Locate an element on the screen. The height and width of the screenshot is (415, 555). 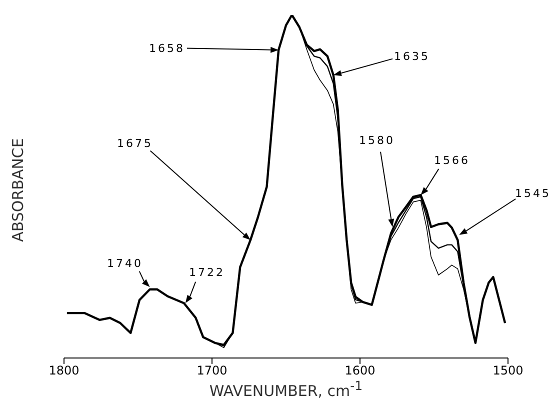
annotation: 1580 is located at coordinates (377, 140).